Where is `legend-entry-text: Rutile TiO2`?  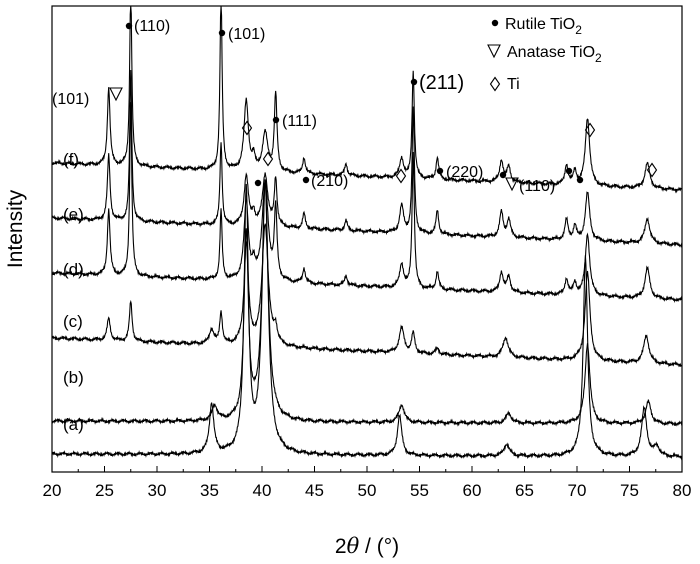 legend-entry-text: Rutile TiO2 is located at coordinates (543, 26).